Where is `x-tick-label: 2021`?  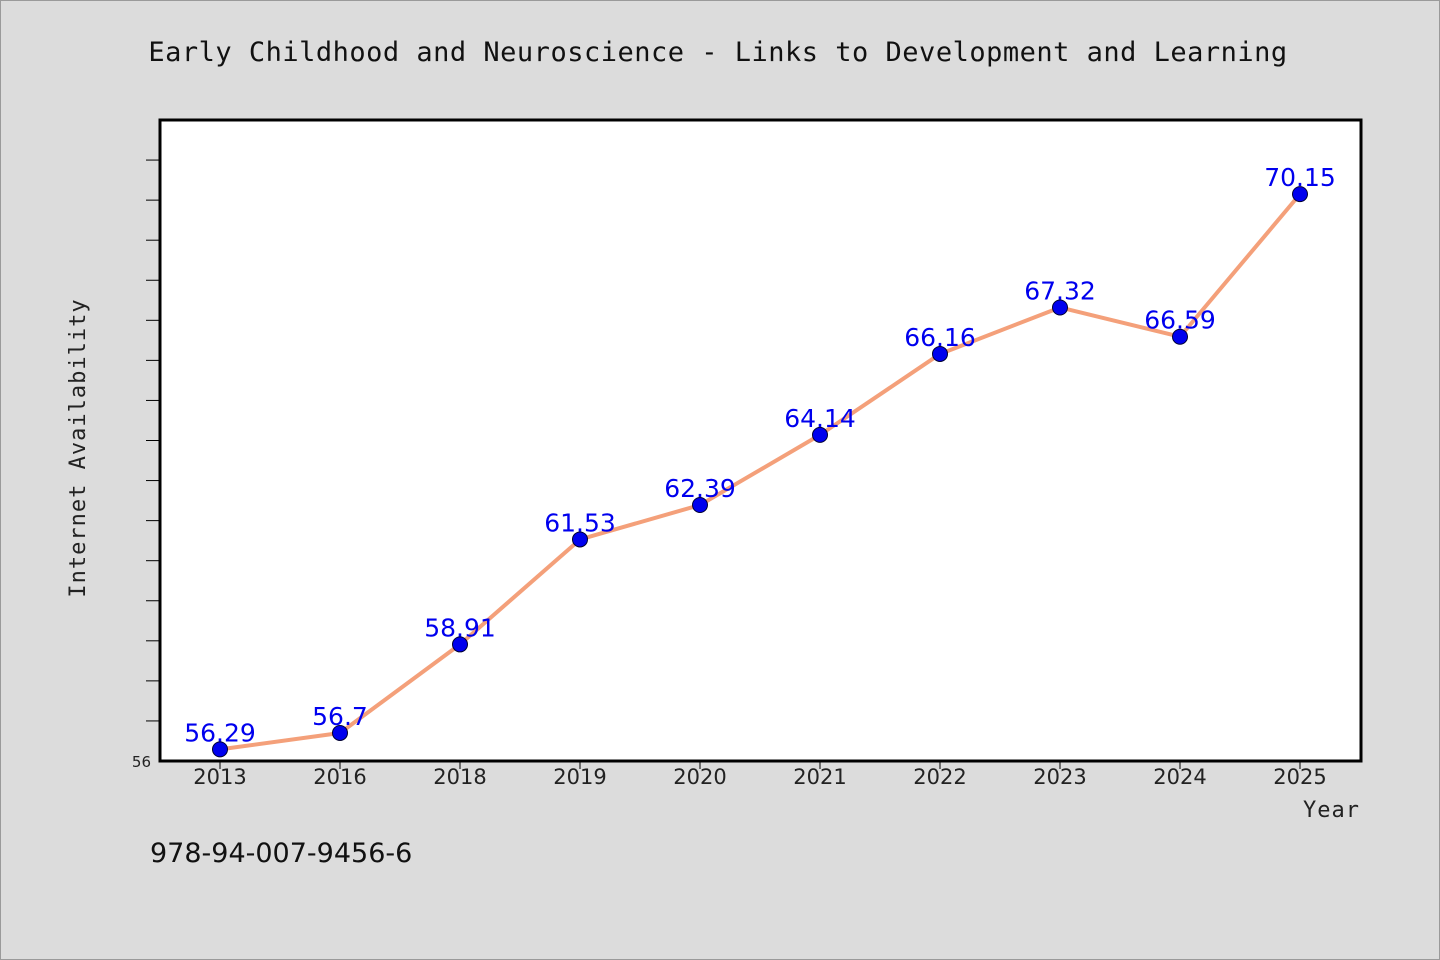
x-tick-label: 2021 is located at coordinates (819, 777).